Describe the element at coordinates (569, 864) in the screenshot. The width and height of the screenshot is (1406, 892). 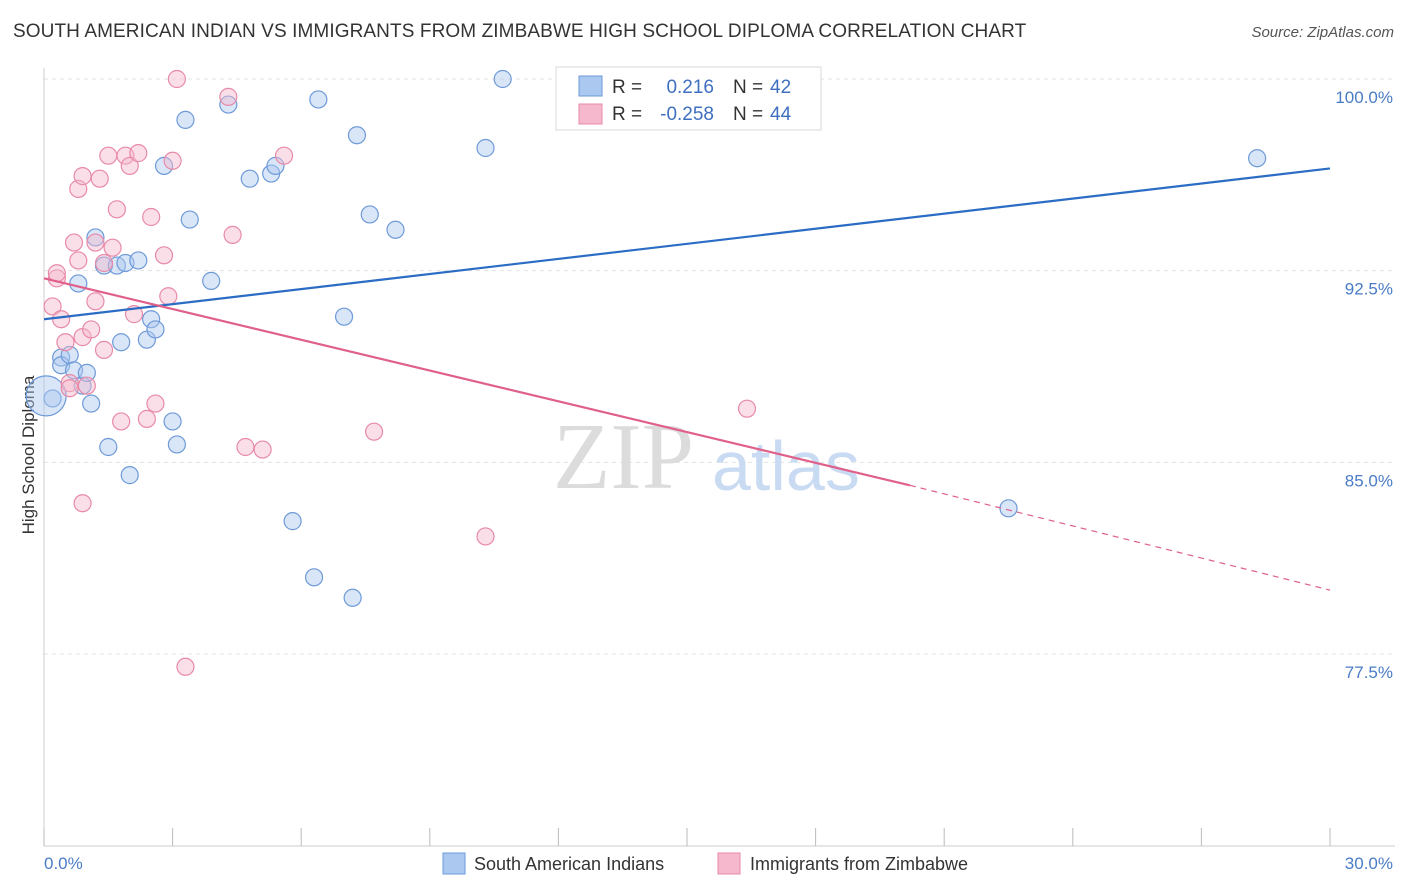
I see `bottom-legend-label-blue: South American Indians` at that location.